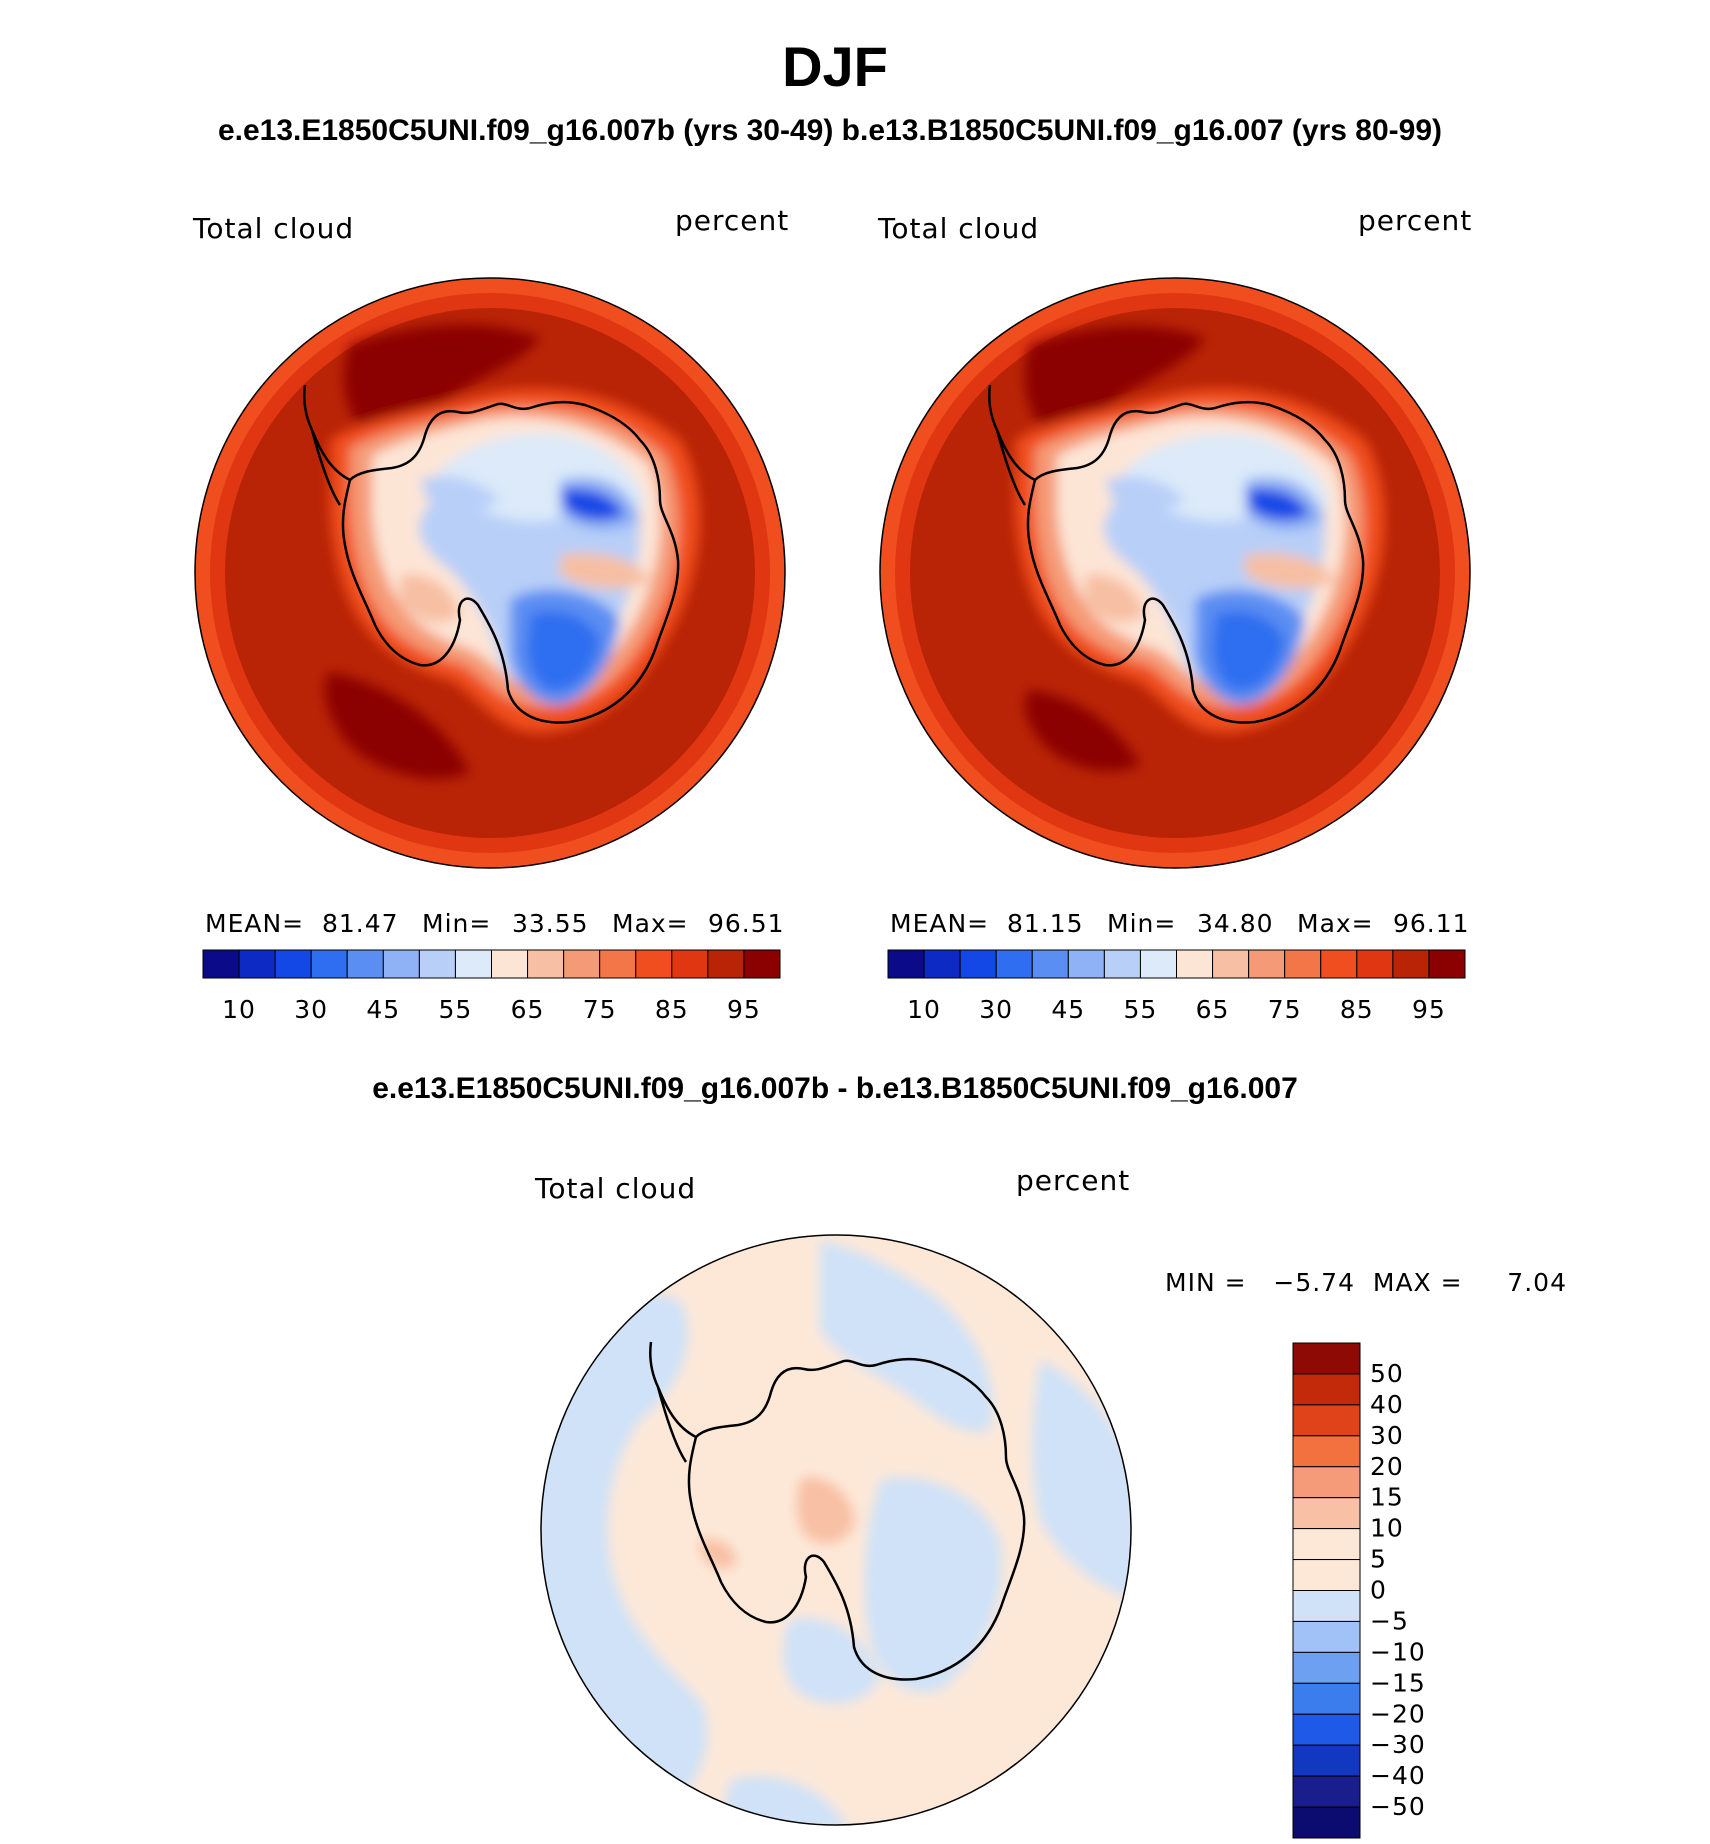  What do you see at coordinates (1387, 1404) in the screenshot?
I see `colorbar-tick-label: 40` at bounding box center [1387, 1404].